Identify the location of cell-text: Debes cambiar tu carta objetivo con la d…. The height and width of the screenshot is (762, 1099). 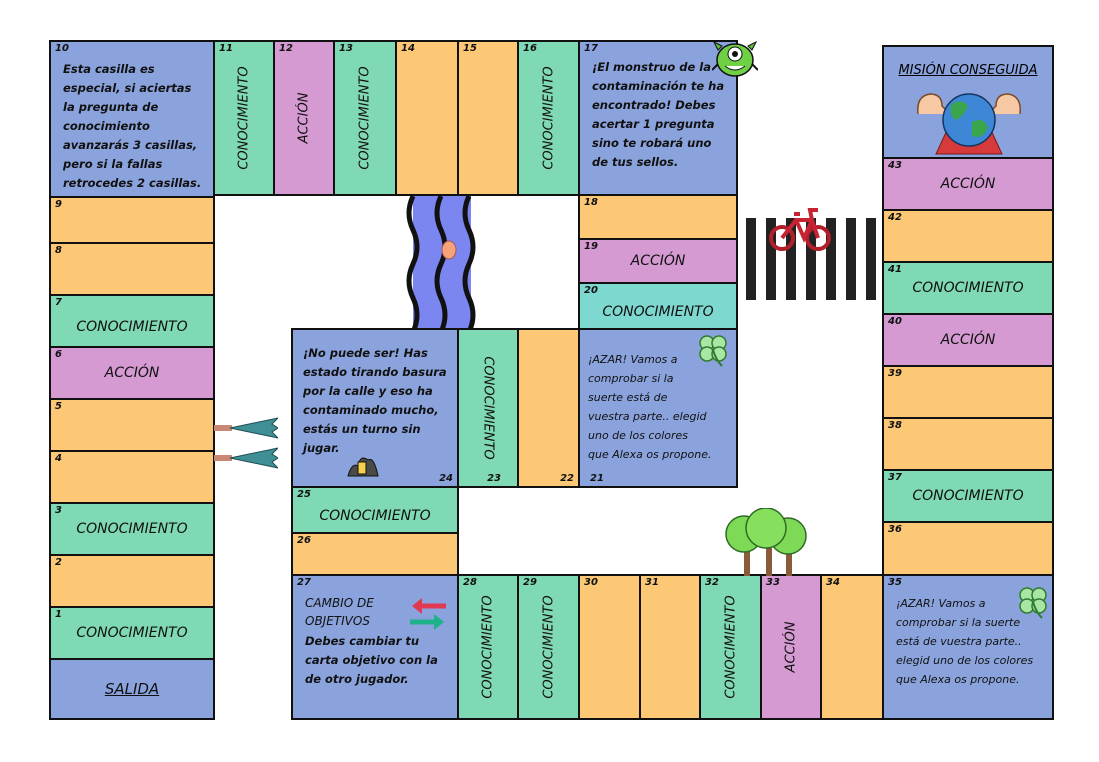
(371, 660).